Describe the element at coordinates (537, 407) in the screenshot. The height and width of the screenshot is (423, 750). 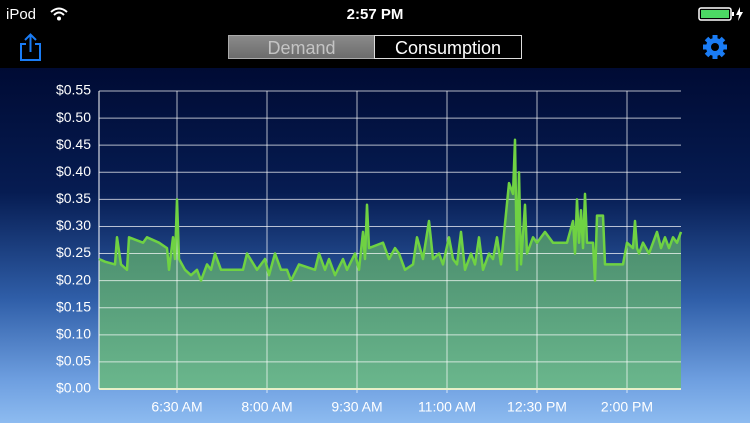
I see `x-tick-label: 12:30 PM` at that location.